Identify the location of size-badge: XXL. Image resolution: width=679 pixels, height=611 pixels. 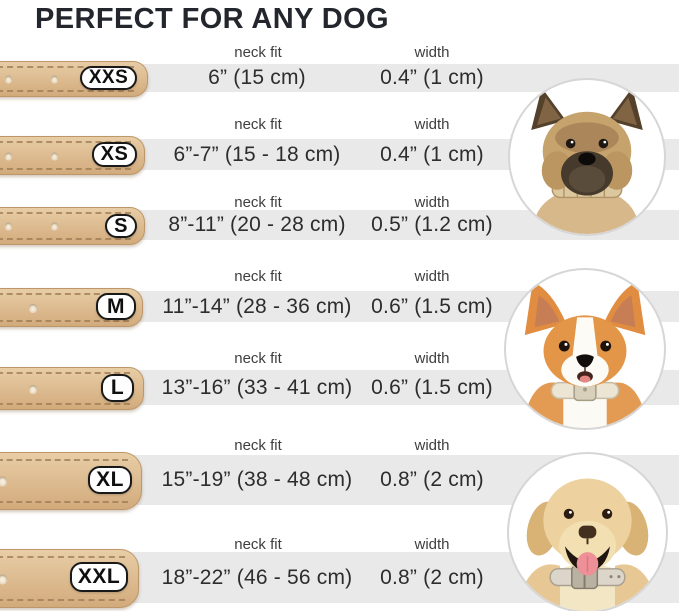
(99, 577).